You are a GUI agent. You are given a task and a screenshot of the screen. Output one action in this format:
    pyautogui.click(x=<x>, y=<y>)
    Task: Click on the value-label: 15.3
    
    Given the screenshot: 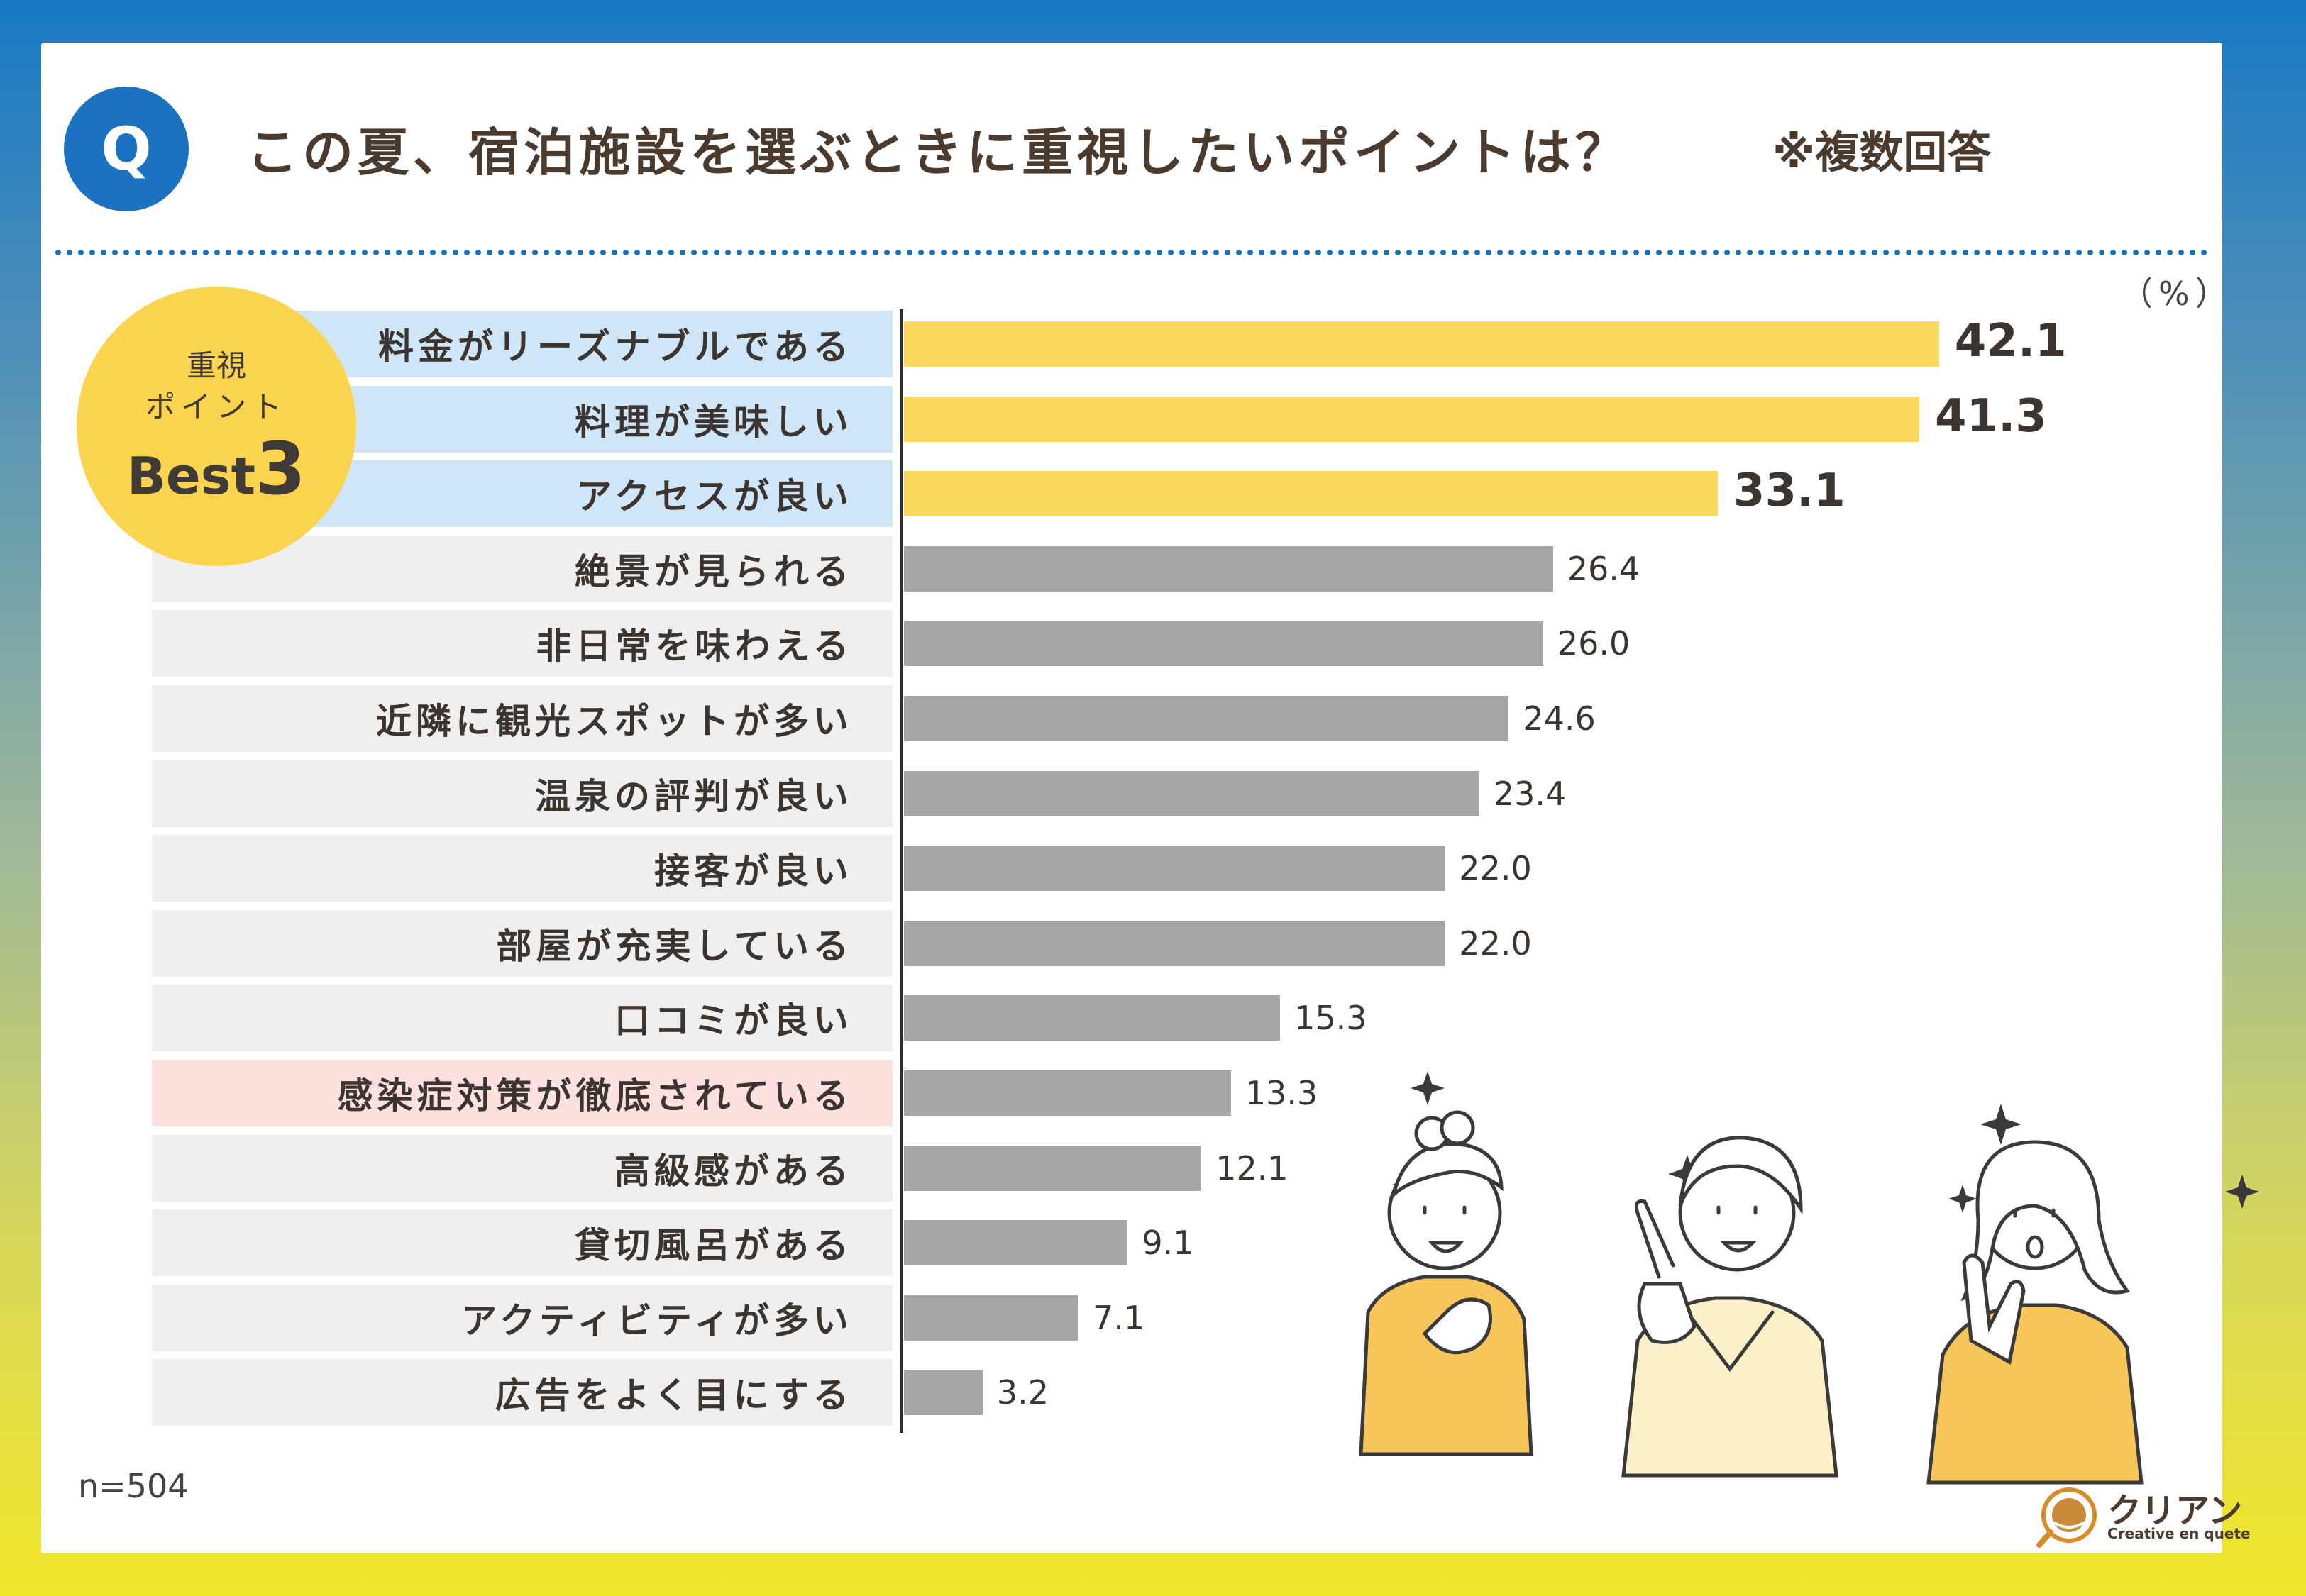 What is the action you would take?
    pyautogui.click(x=1330, y=1019)
    